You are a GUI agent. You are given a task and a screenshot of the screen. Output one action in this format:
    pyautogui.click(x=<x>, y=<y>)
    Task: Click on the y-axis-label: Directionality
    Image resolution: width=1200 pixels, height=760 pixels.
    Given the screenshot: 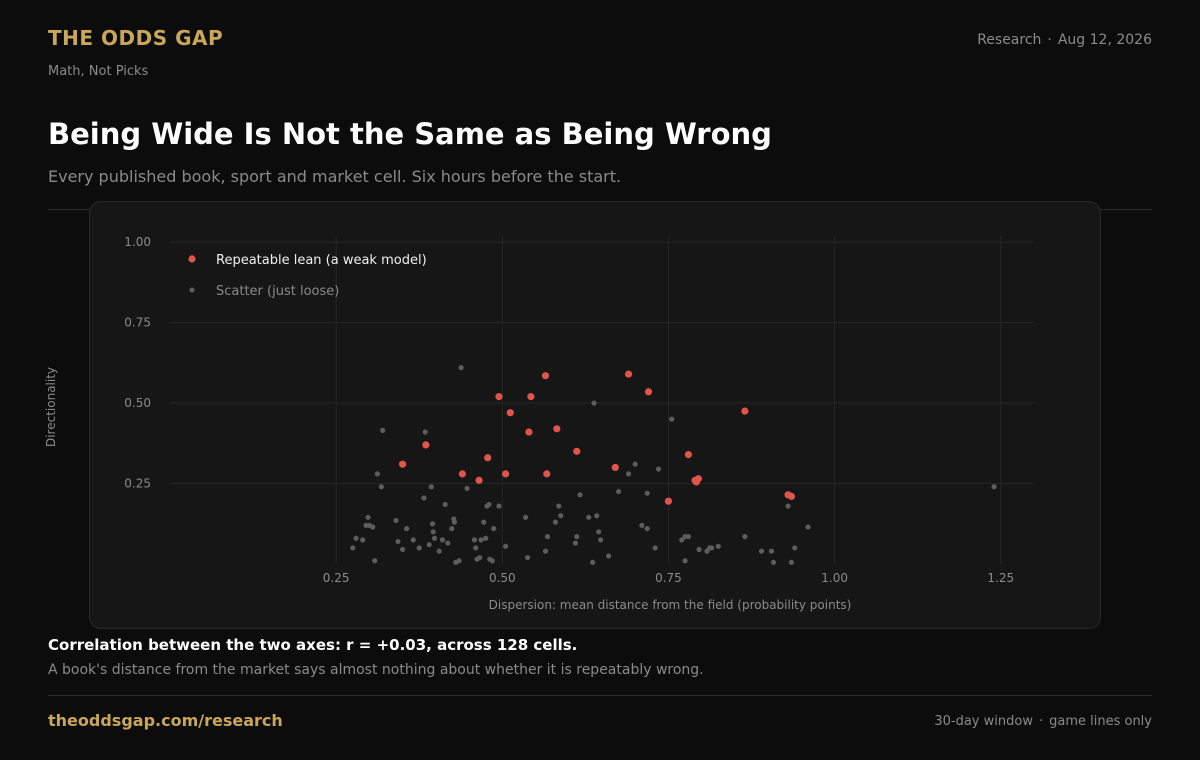 What is the action you would take?
    pyautogui.click(x=51, y=407)
    